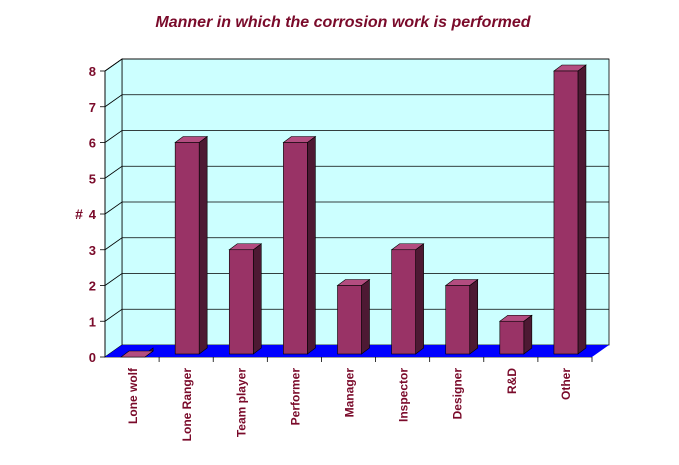  Describe the element at coordinates (133, 395) in the screenshot. I see `x-category-label: Lone wolf` at that location.